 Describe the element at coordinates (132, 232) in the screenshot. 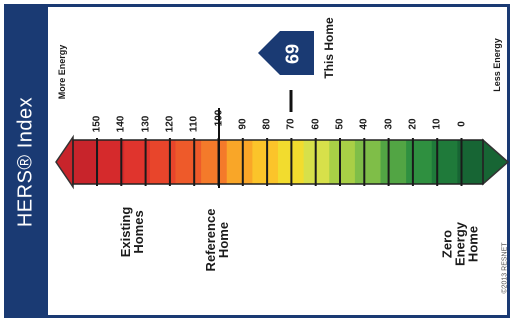

I see `existing-homes-label: Existing Homes` at that location.